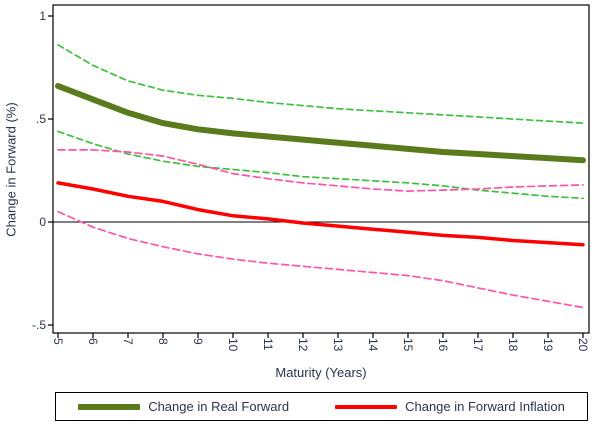  I want to click on legend-entry-real-forward: Change in Real Forward, so click(183, 406).